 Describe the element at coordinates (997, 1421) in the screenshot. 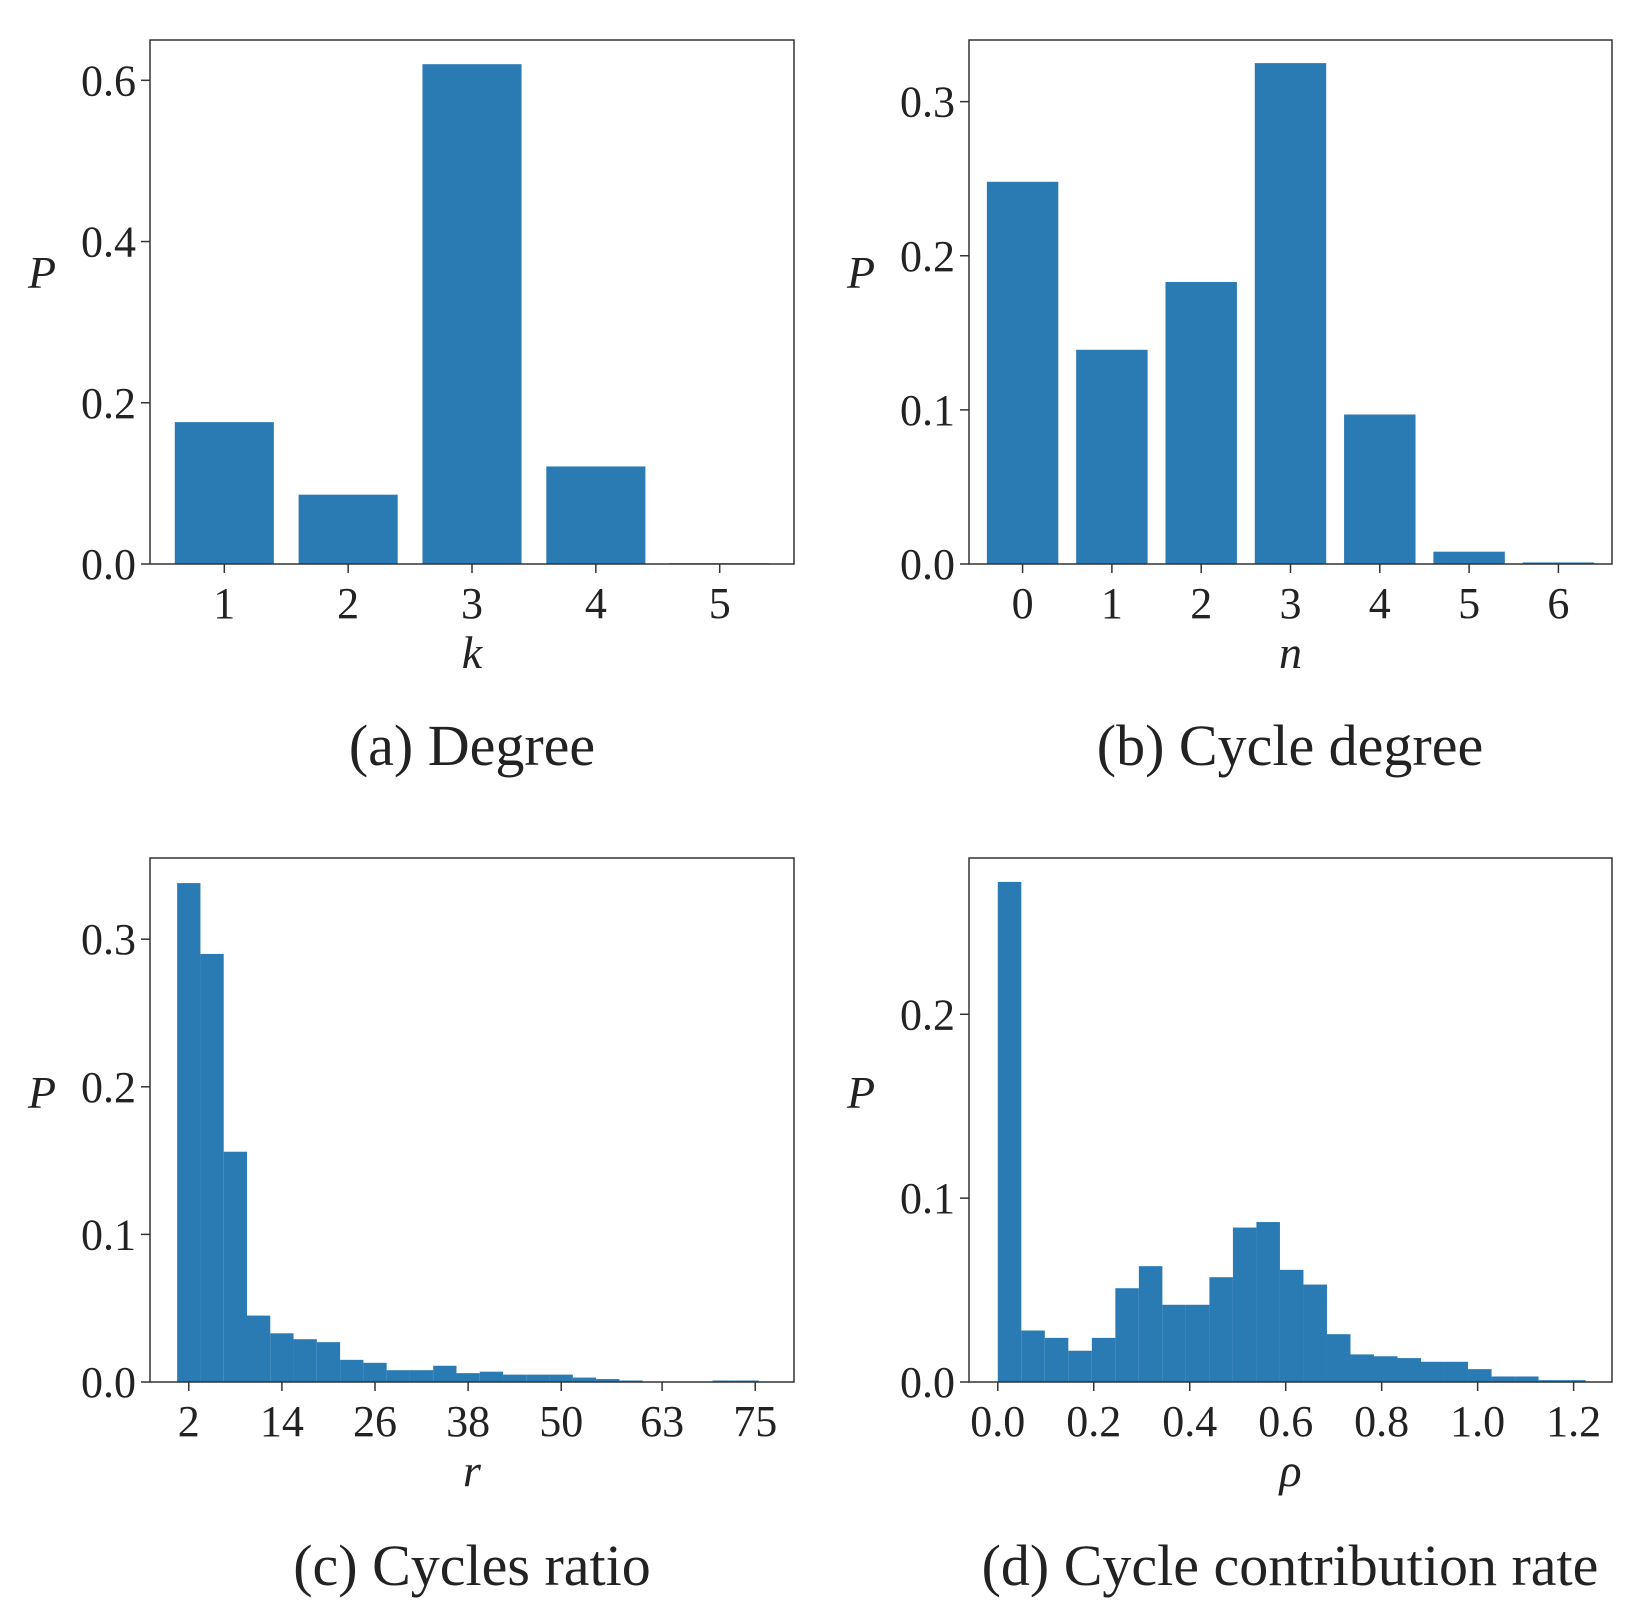

I see `x-tick-label: 0.0` at that location.